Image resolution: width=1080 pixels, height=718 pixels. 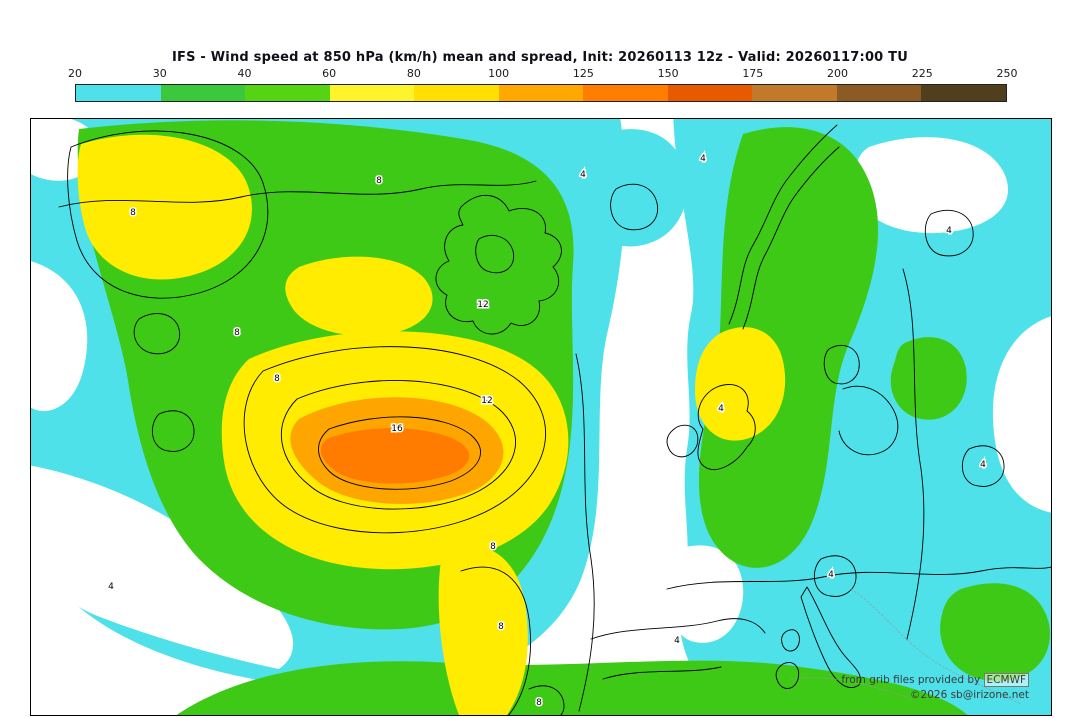 What do you see at coordinates (499, 73) in the screenshot?
I see `colorbar-tick: 100` at bounding box center [499, 73].